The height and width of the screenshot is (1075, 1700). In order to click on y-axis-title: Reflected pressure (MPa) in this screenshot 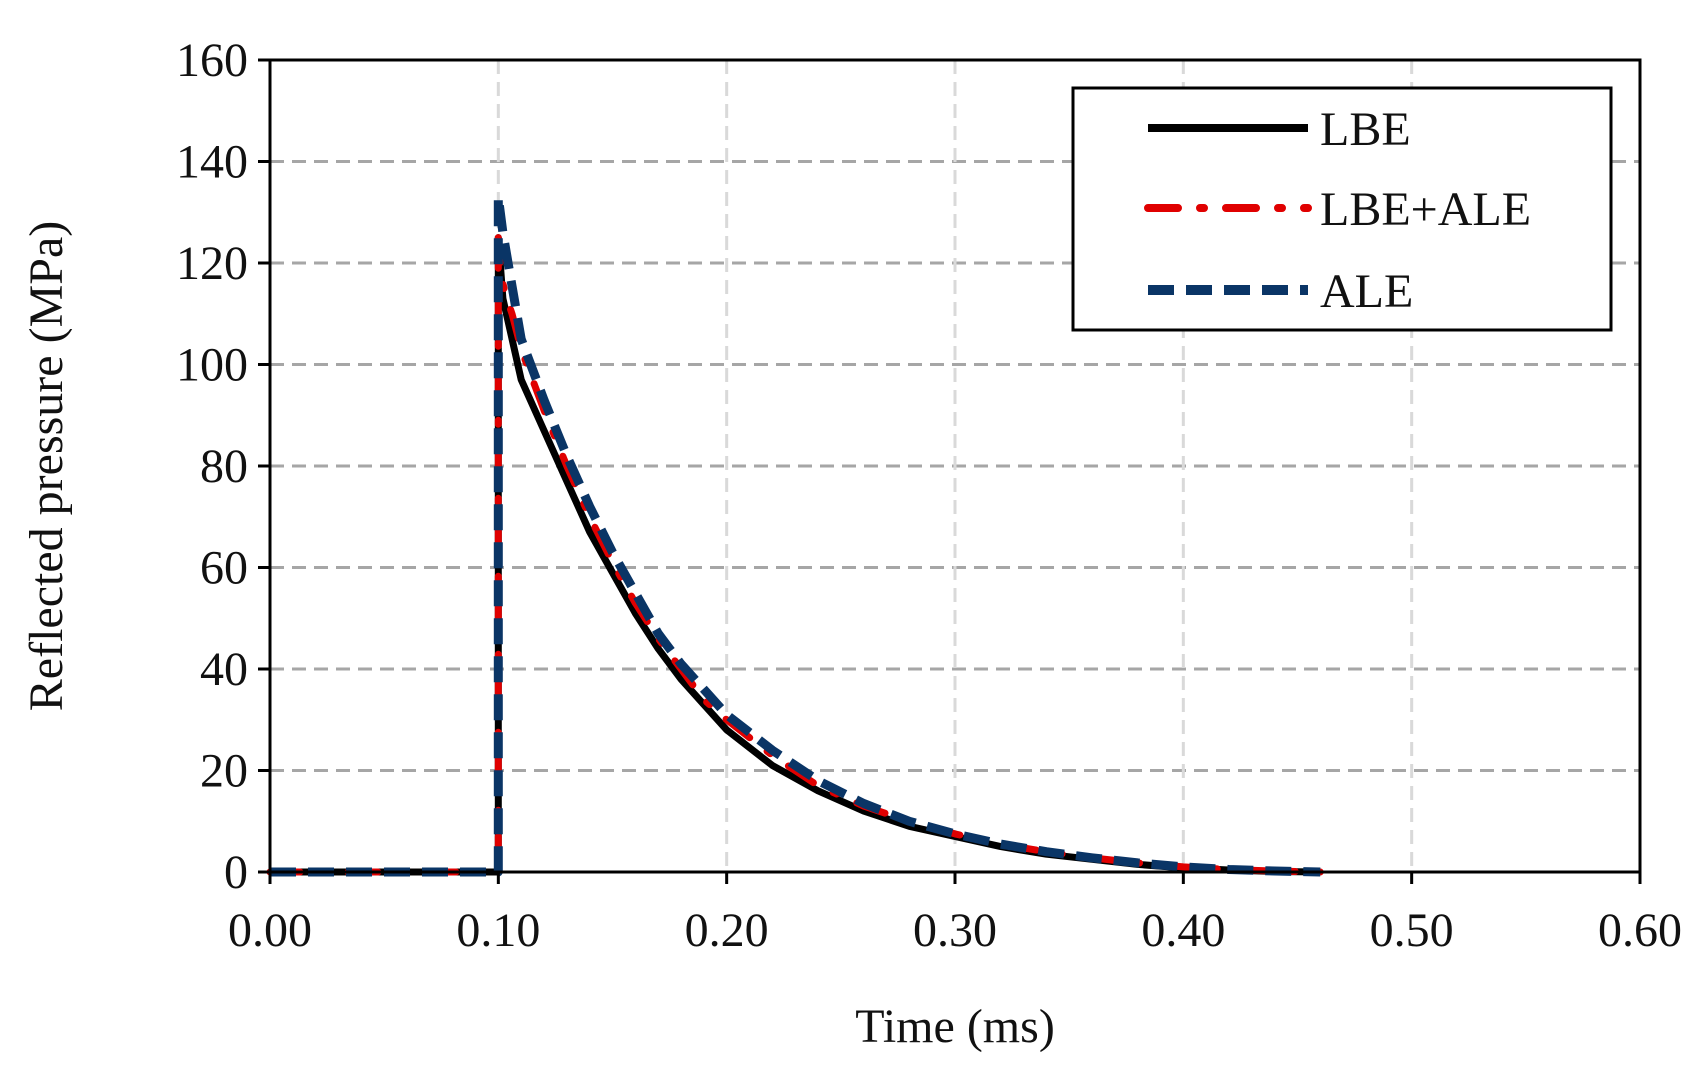, I will do `click(46, 466)`.